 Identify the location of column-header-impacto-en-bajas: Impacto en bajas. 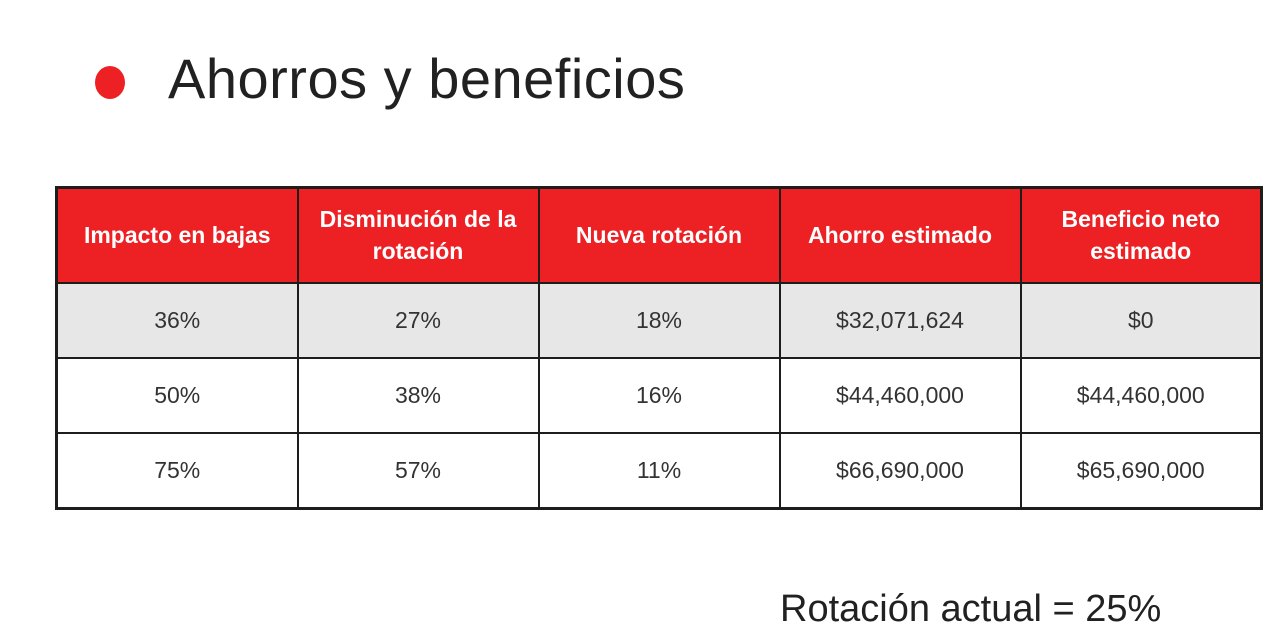
(177, 235).